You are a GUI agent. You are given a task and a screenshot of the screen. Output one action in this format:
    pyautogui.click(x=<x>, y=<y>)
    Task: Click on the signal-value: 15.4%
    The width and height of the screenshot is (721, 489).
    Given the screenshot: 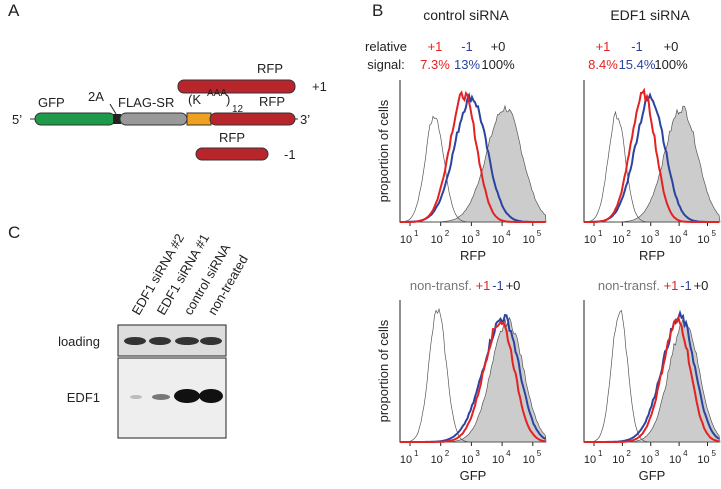 What is the action you would take?
    pyautogui.click(x=637, y=64)
    